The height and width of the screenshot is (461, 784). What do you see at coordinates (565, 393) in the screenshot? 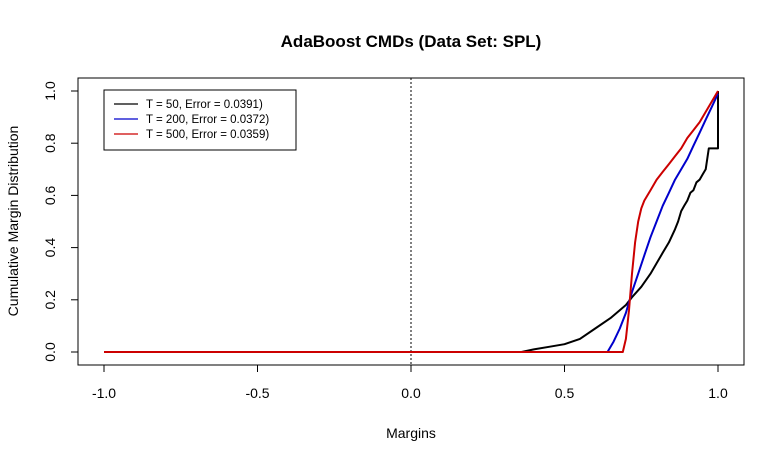
I see `x-tick-label: 0.5` at bounding box center [565, 393].